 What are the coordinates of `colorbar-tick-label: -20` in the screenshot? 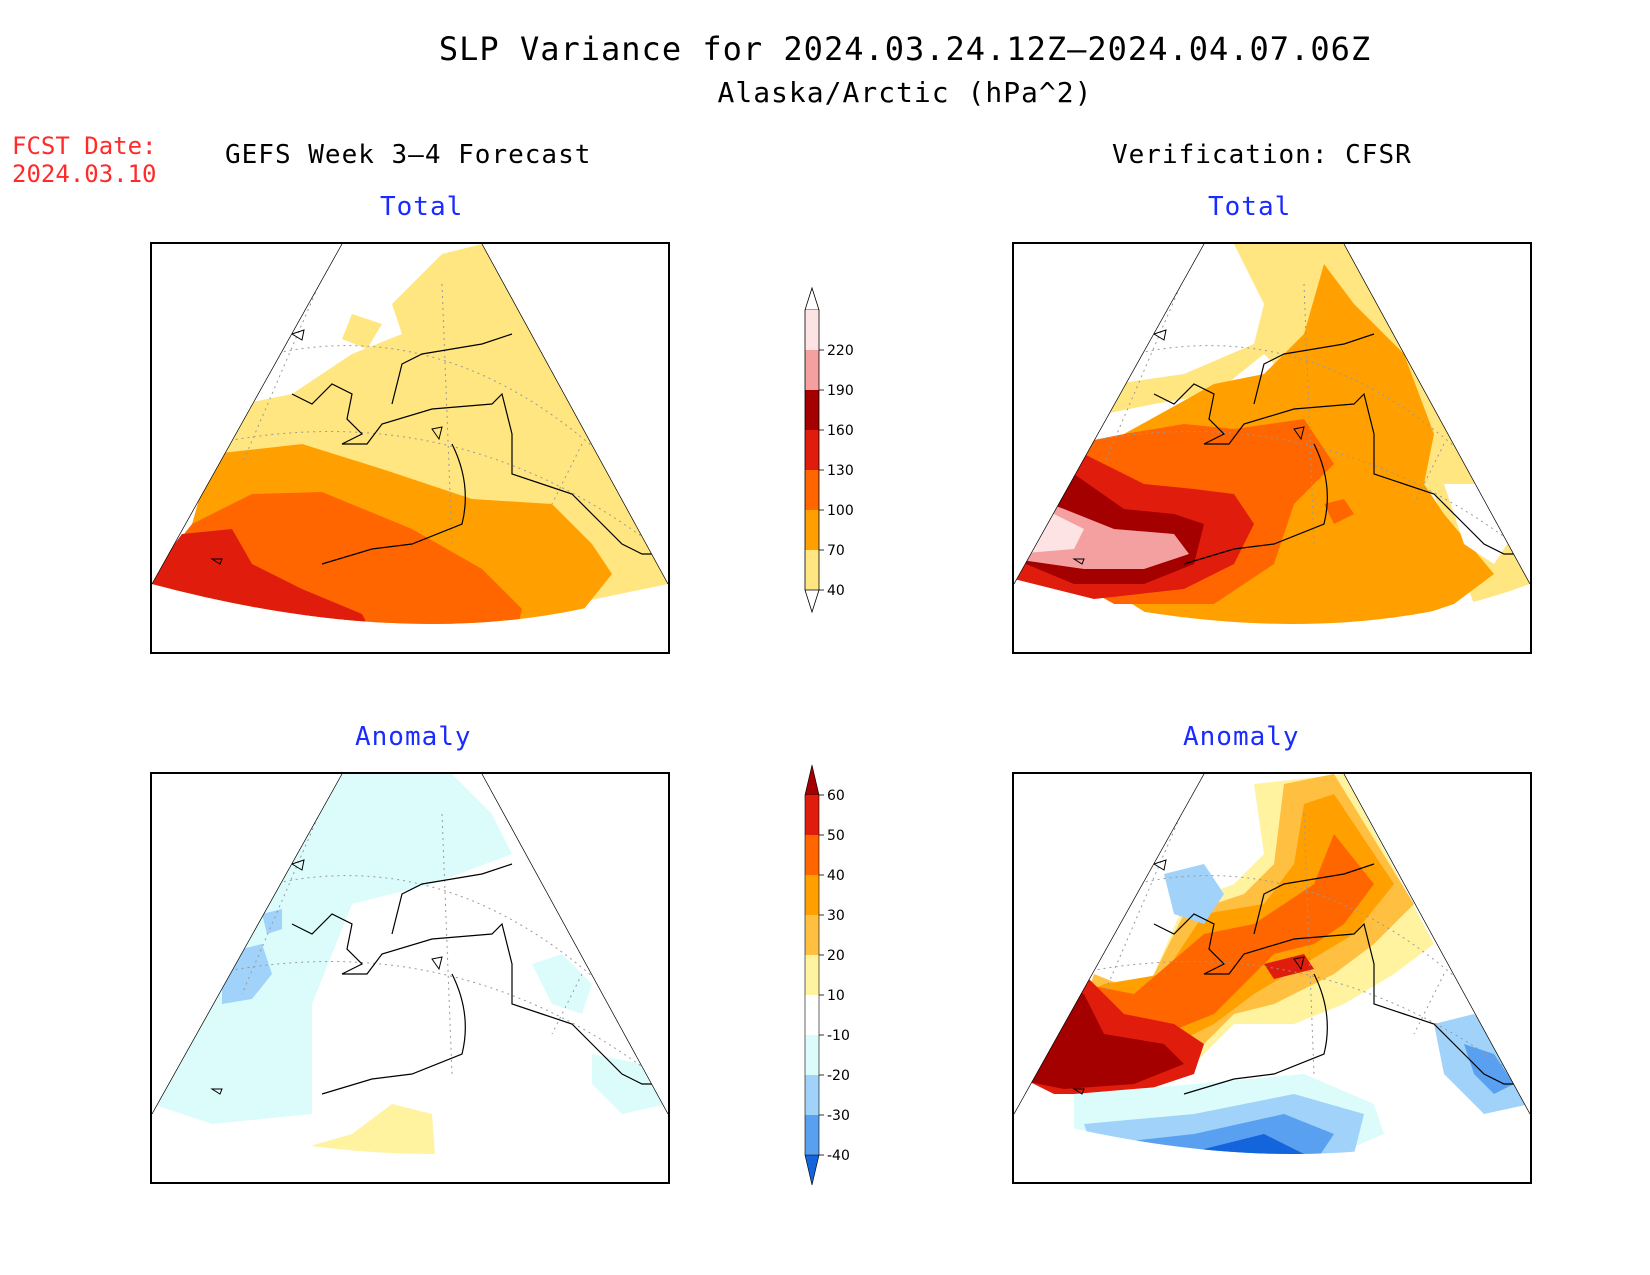 It's located at (838, 1076).